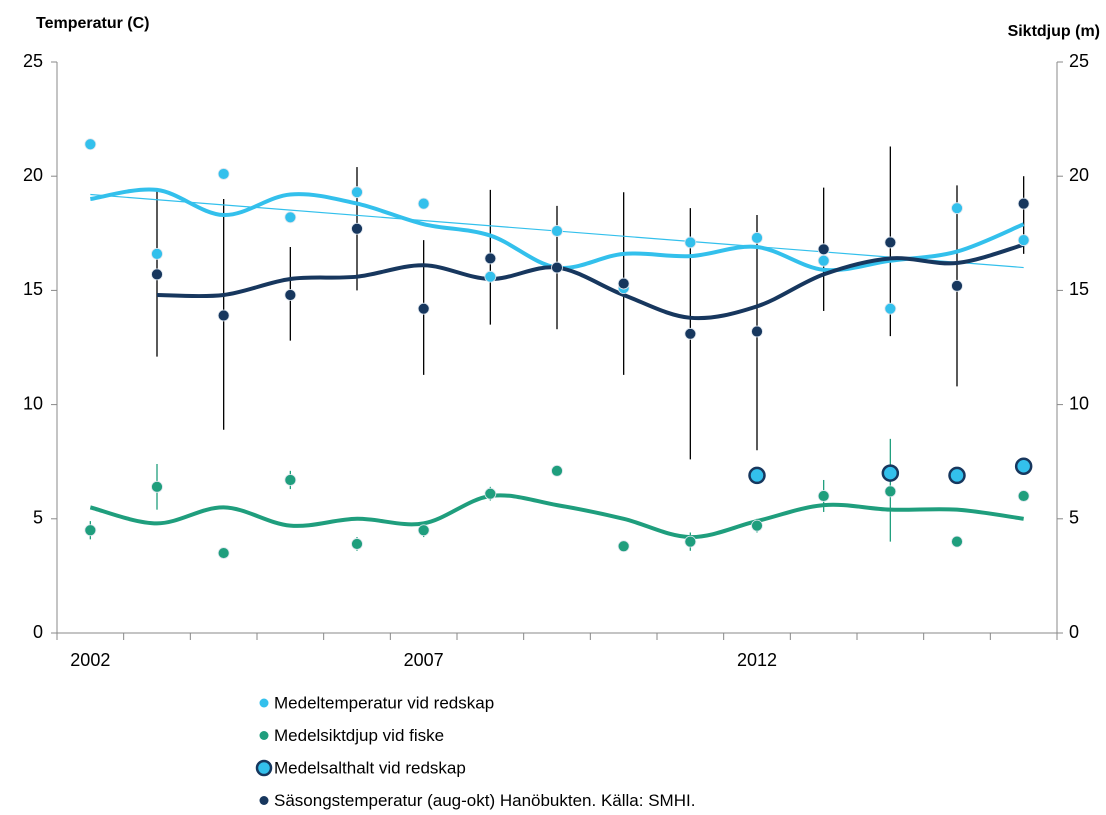 Image resolution: width=1106 pixels, height=815 pixels. Describe the element at coordinates (33, 175) in the screenshot. I see `y-tick-label: 20` at that location.